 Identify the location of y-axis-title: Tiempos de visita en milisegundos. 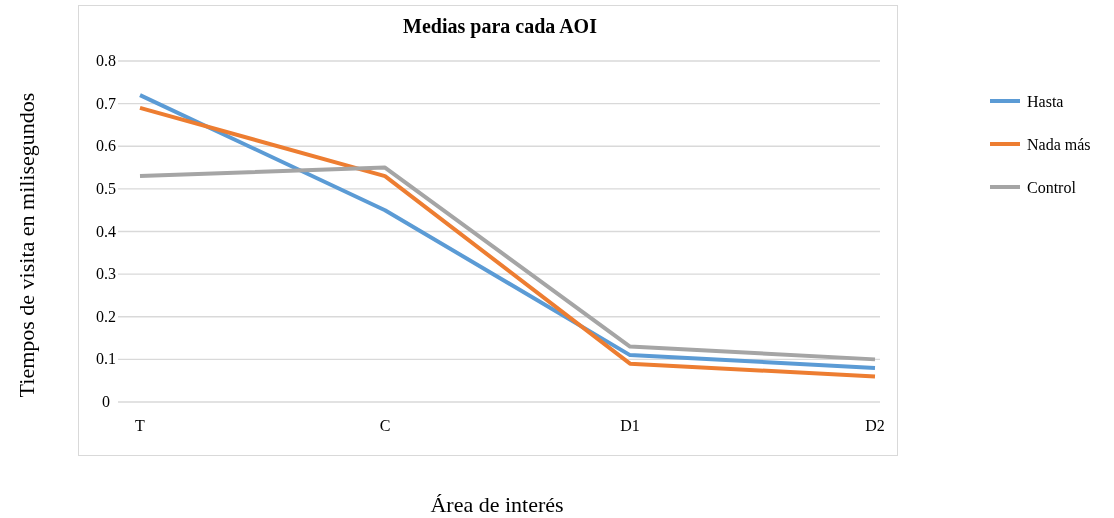
(26, 245).